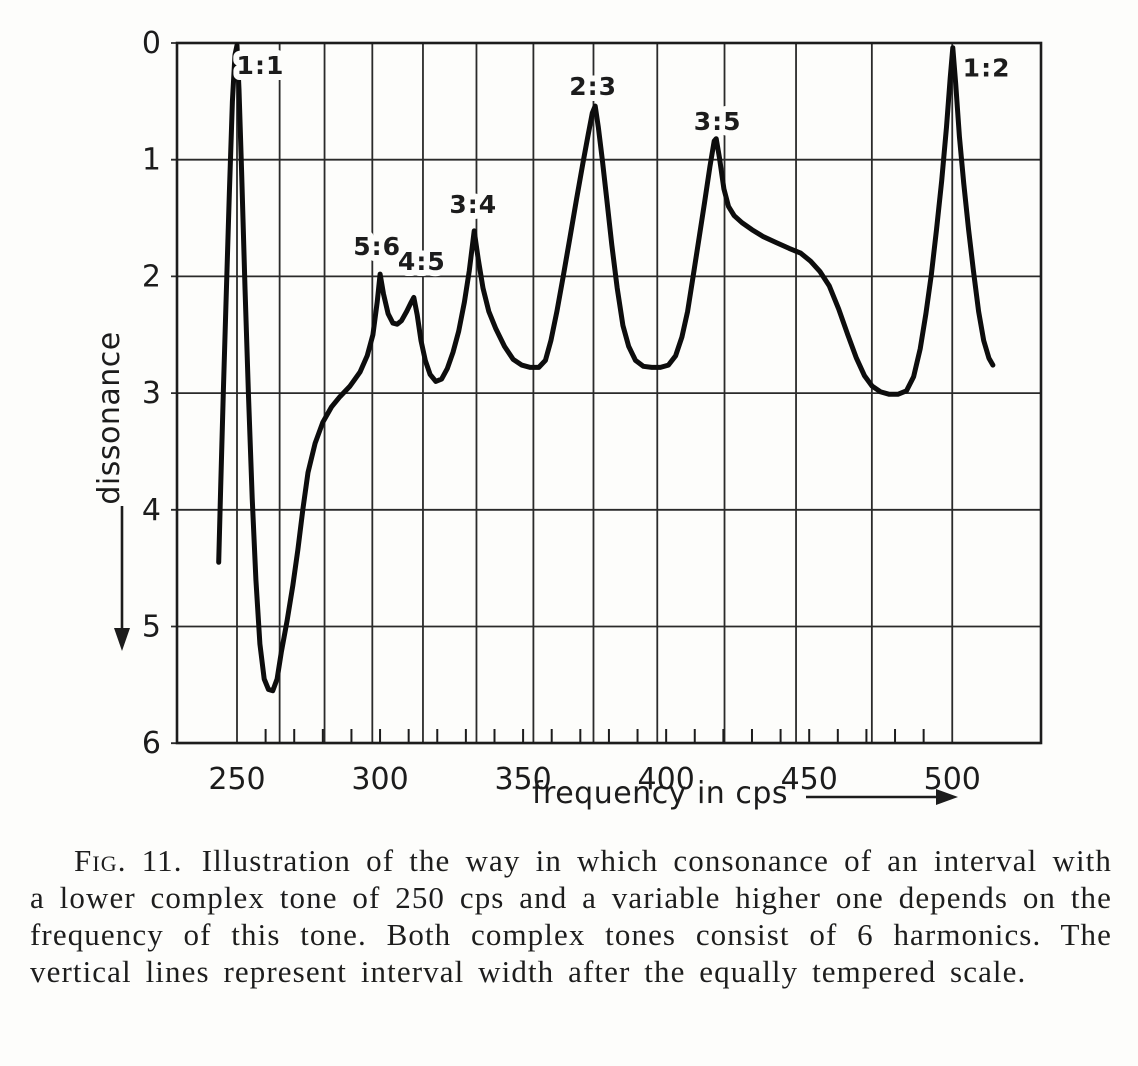 The image size is (1138, 1066). What do you see at coordinates (236, 779) in the screenshot?
I see `x-tick-label: 250` at bounding box center [236, 779].